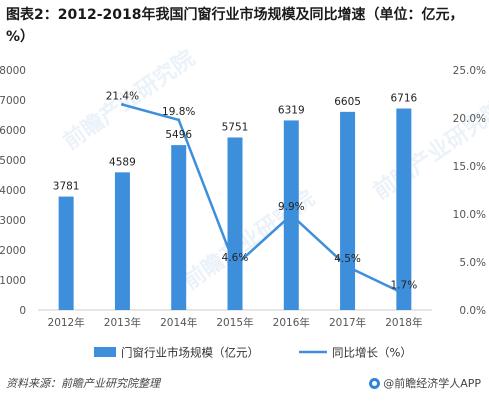 The height and width of the screenshot is (401, 489). I want to click on left-tick-label: 1000, so click(13, 281).